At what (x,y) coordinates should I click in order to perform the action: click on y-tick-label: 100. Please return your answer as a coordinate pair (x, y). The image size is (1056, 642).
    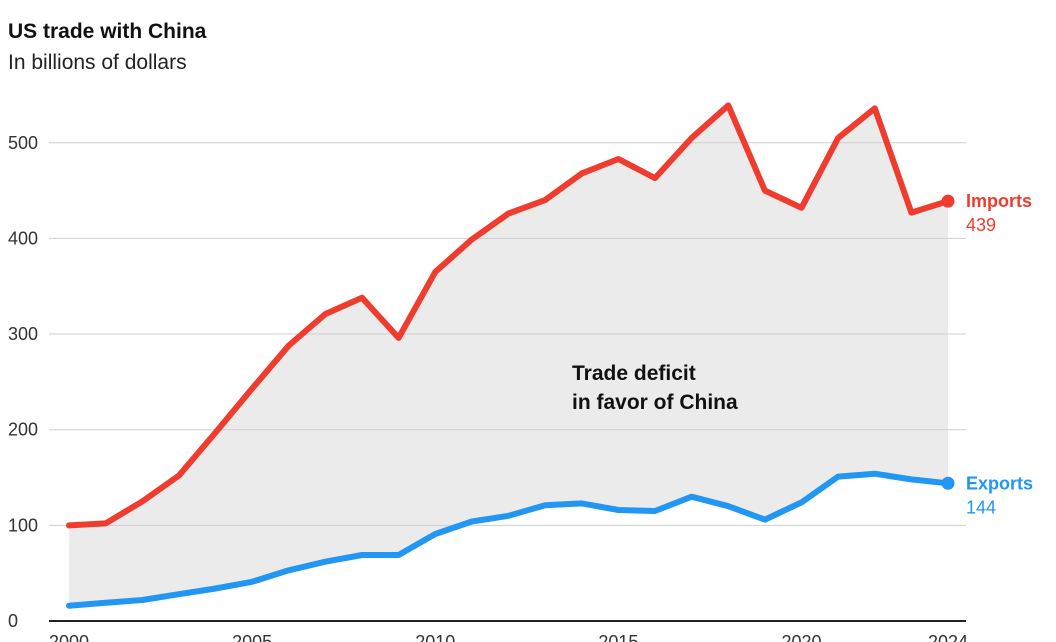
    Looking at the image, I should click on (23, 525).